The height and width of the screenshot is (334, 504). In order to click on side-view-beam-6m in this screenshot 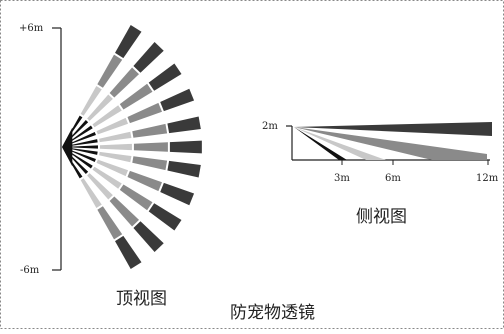, I will do `click(340, 143)`.